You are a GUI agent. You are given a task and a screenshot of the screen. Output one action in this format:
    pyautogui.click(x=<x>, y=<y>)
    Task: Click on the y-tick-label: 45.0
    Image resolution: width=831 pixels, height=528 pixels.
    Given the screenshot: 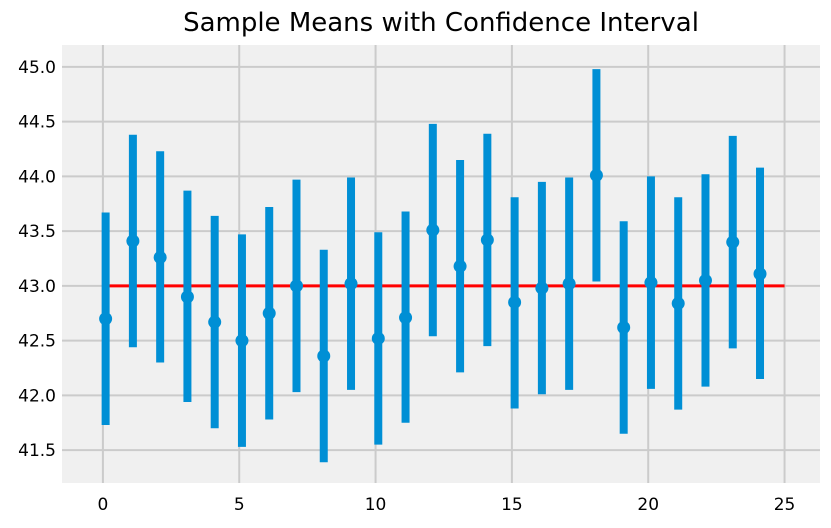 What is the action you would take?
    pyautogui.click(x=37, y=68)
    